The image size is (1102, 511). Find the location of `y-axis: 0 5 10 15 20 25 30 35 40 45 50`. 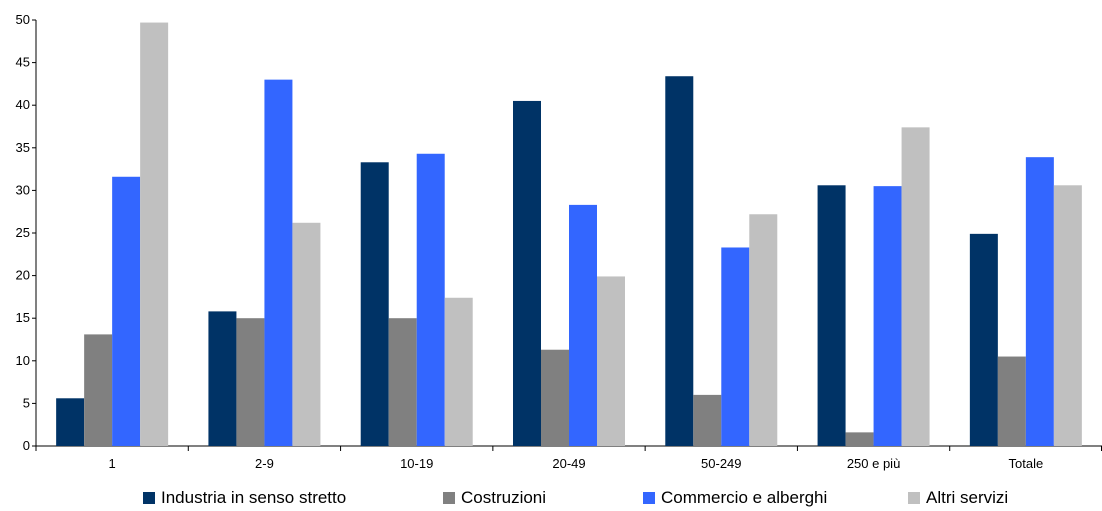

y-axis: 0 5 10 15 20 25 30 35 40 45 50 is located at coordinates (26, 232).